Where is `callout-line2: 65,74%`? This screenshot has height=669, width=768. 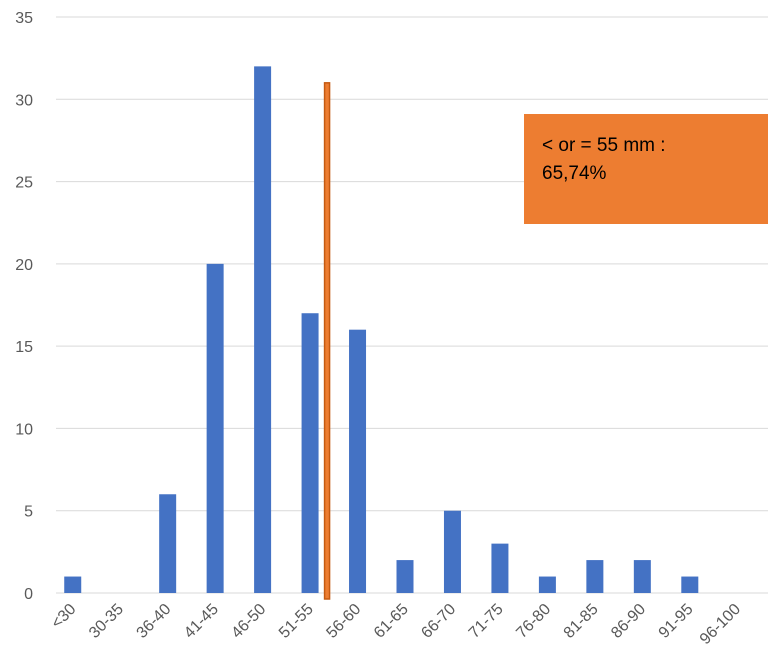 callout-line2: 65,74% is located at coordinates (574, 173).